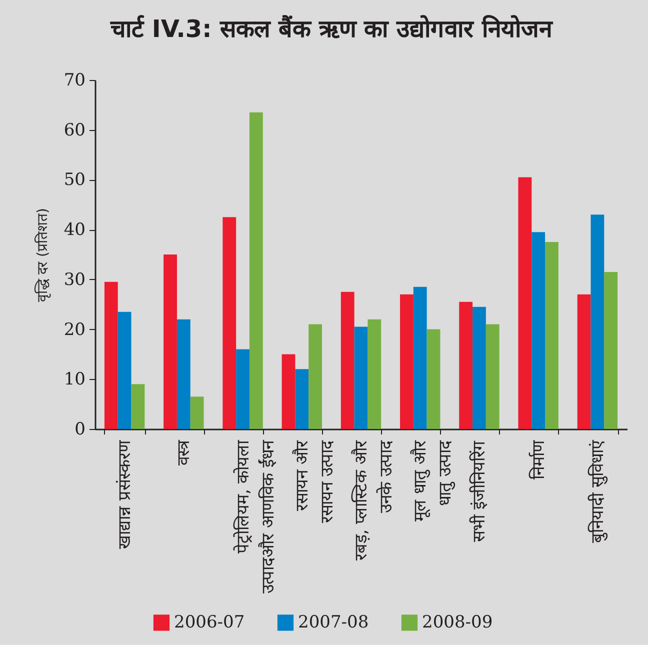  What do you see at coordinates (75, 280) in the screenshot?
I see `y-tick-label: 30` at bounding box center [75, 280].